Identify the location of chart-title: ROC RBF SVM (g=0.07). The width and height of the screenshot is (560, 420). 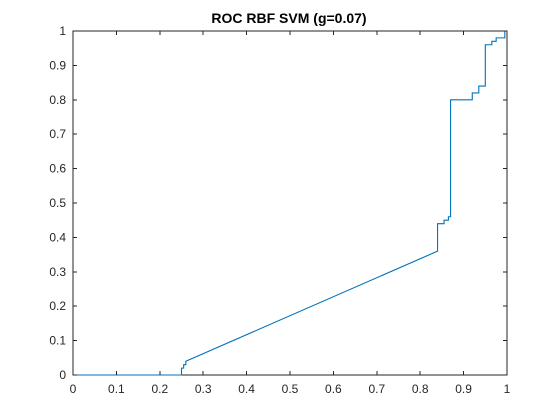
(288, 18).